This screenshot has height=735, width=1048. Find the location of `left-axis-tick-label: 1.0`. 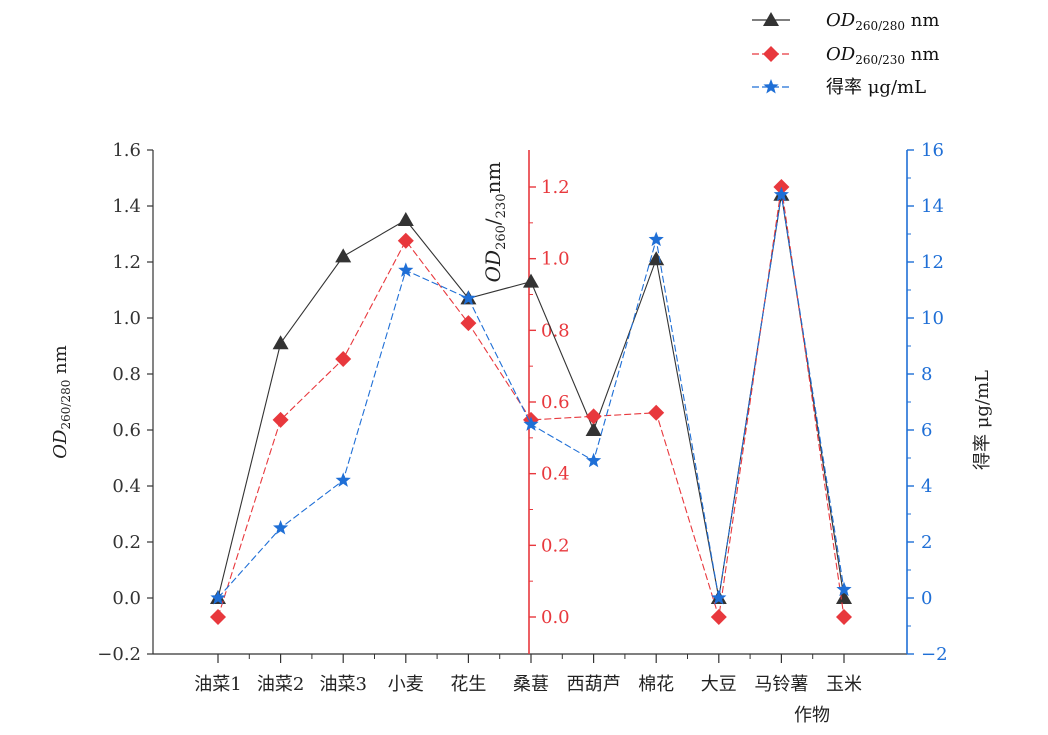

left-axis-tick-label: 1.0 is located at coordinates (126, 318).